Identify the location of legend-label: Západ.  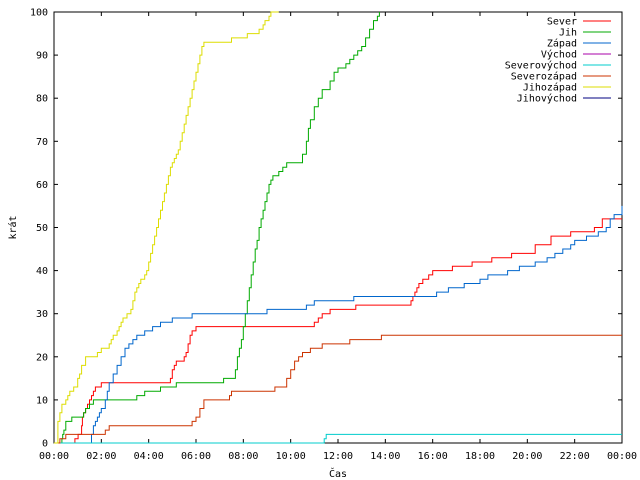
(562, 44).